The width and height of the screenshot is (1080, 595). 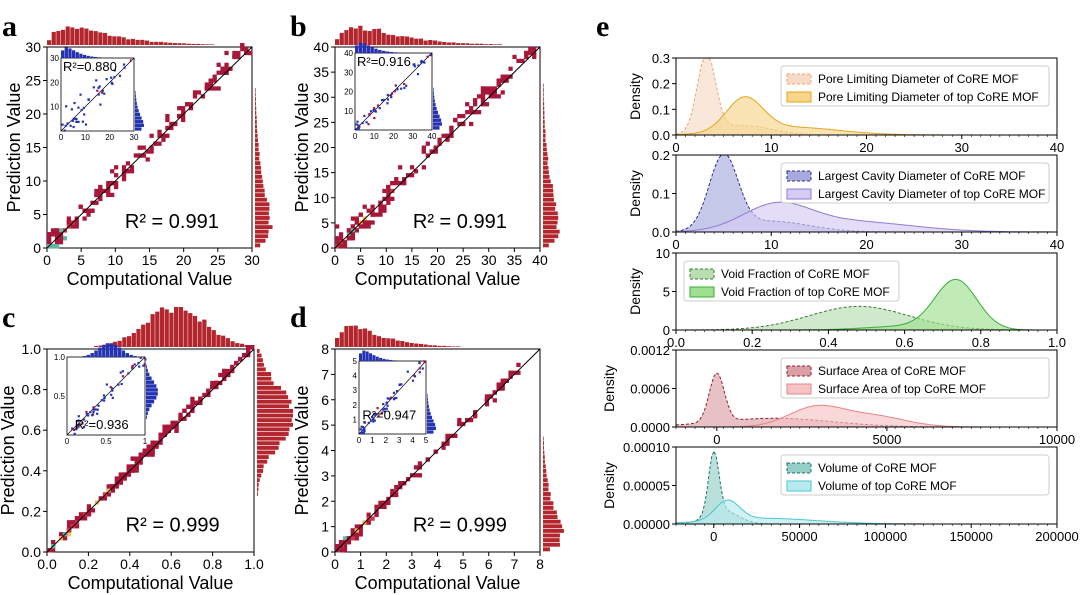 I want to click on y-tick-label: 10, so click(x=321, y=198).